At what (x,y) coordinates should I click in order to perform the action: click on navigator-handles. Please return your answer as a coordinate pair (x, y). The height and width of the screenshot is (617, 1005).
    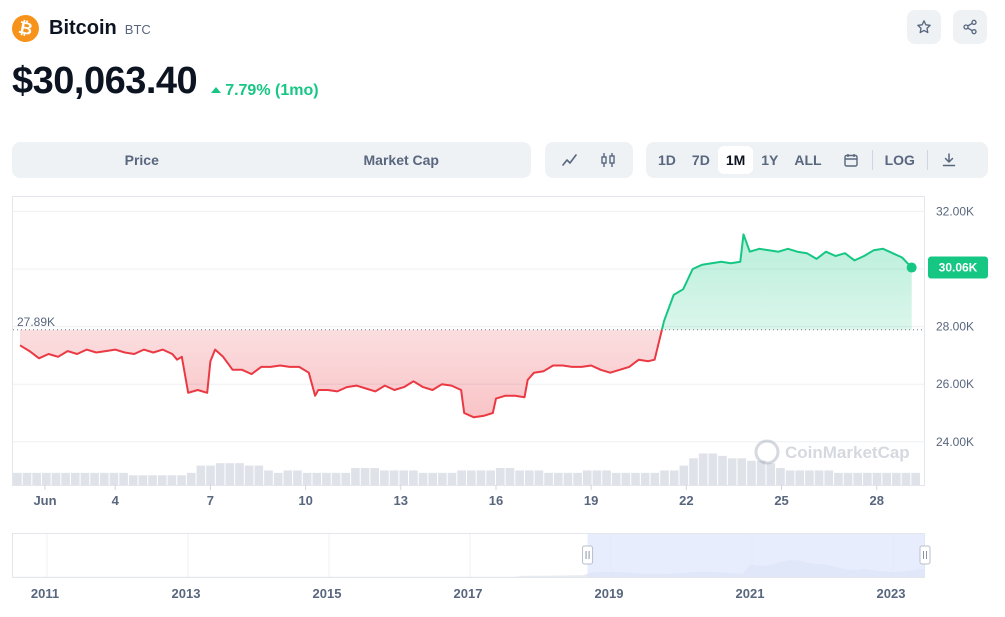
    Looking at the image, I should click on (756, 555).